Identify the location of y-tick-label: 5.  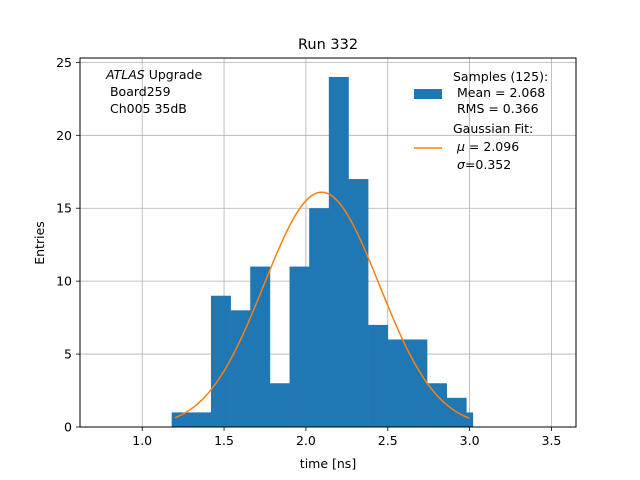
(68, 354).